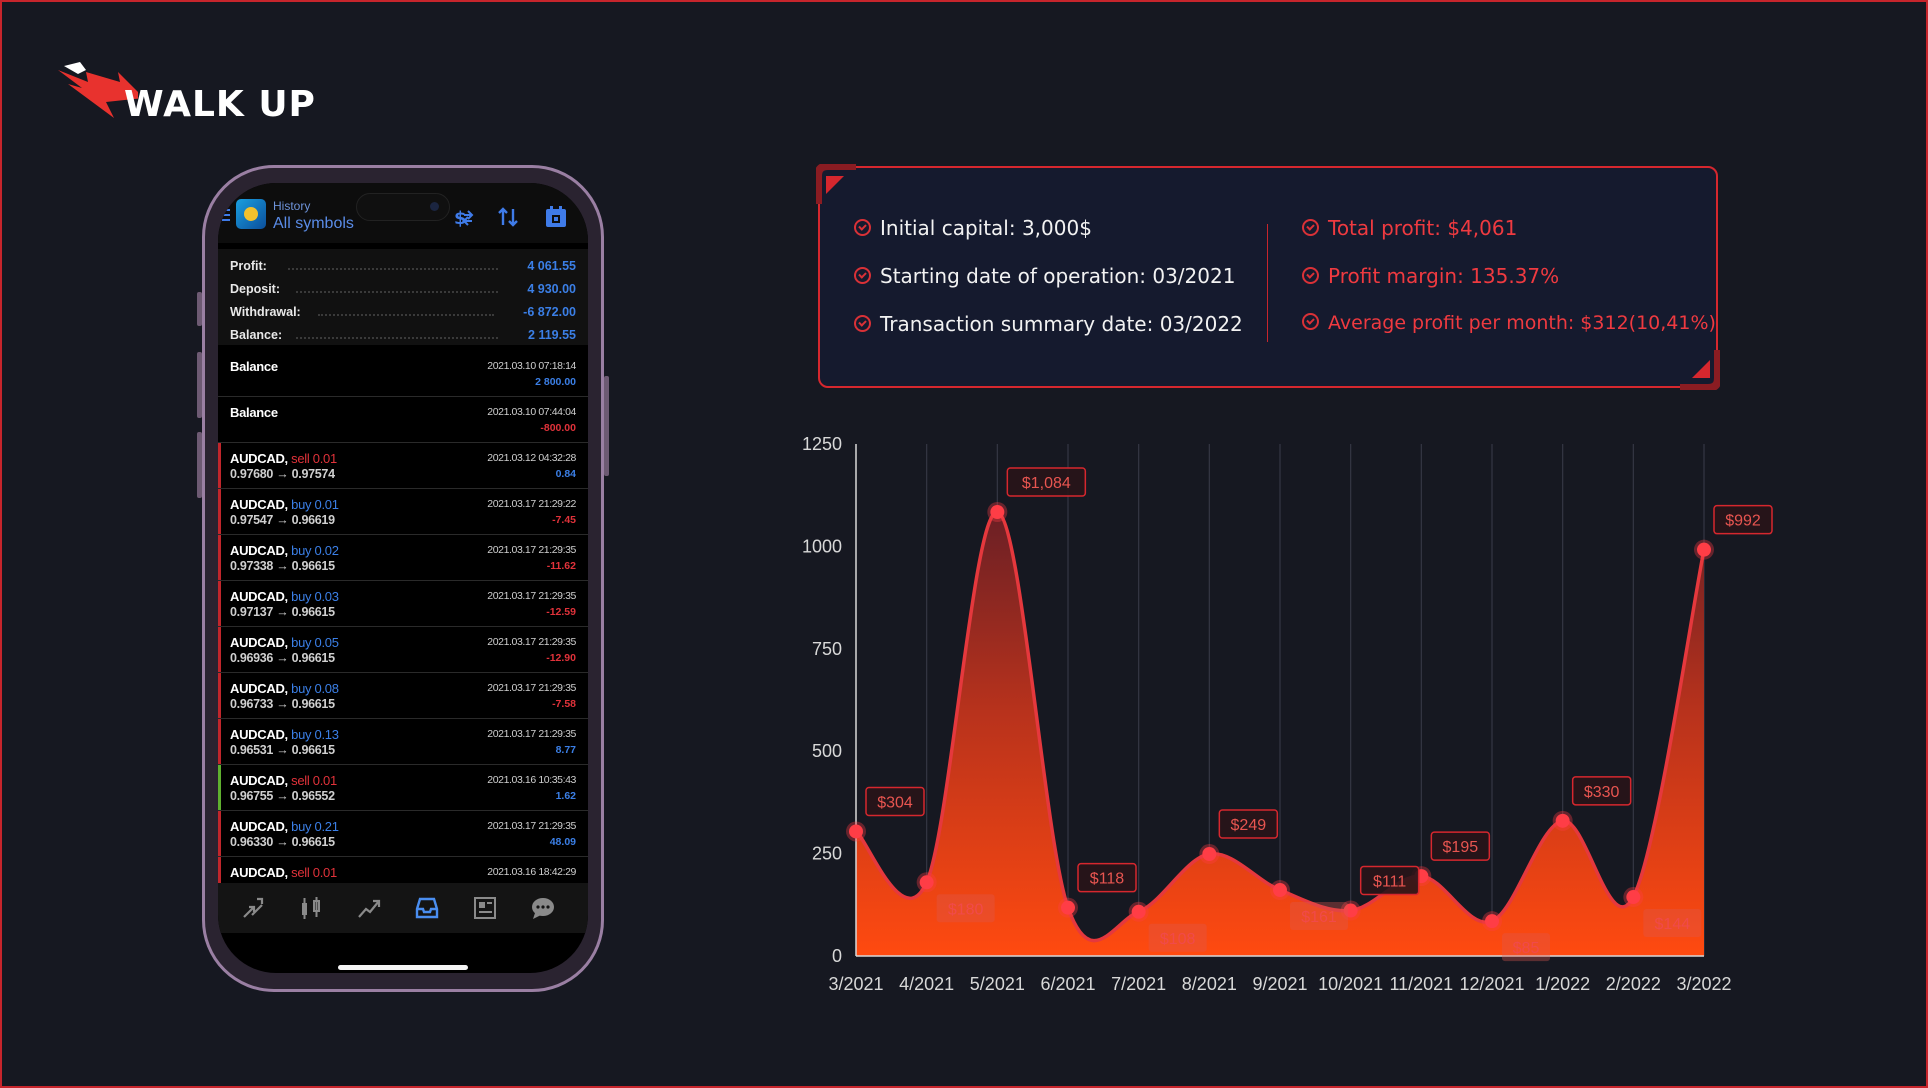 This screenshot has width=1928, height=1088. I want to click on menu-icon, so click(226, 216).